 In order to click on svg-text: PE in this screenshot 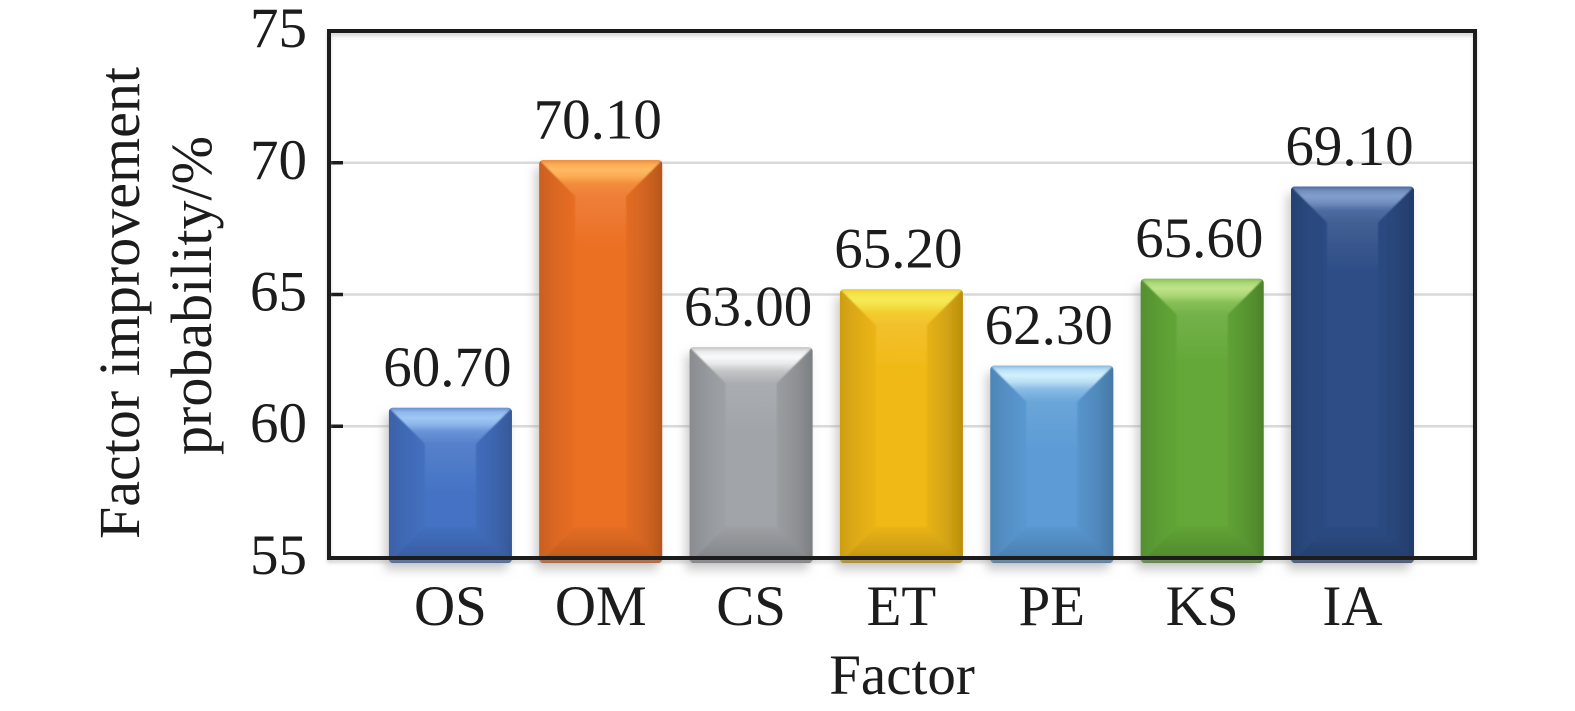, I will do `click(1052, 606)`.